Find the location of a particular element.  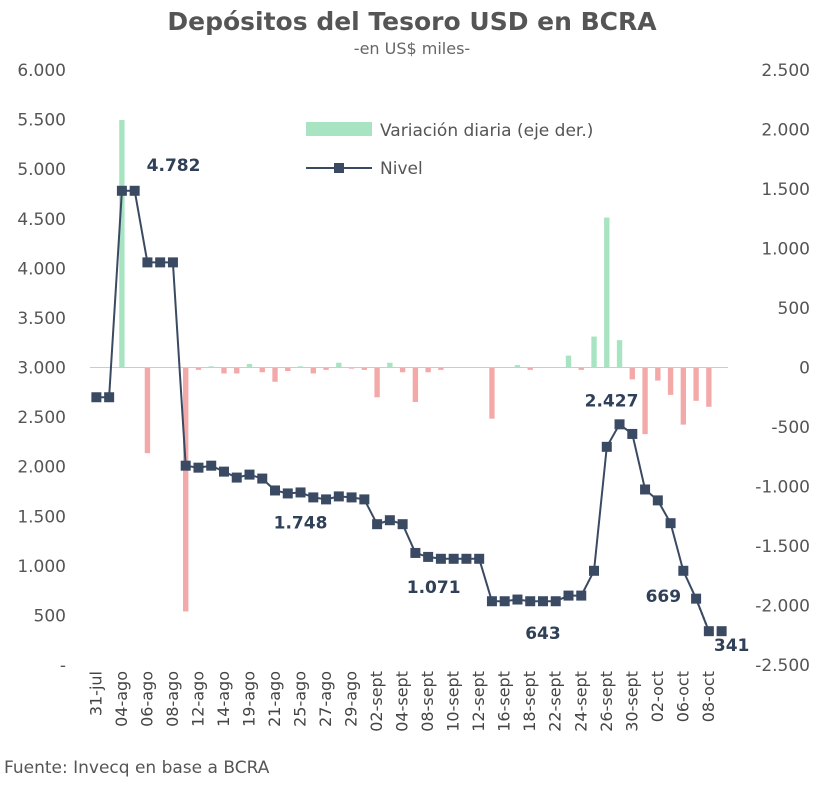

x-axis-tick-label: 04-ago is located at coordinates (121, 699).